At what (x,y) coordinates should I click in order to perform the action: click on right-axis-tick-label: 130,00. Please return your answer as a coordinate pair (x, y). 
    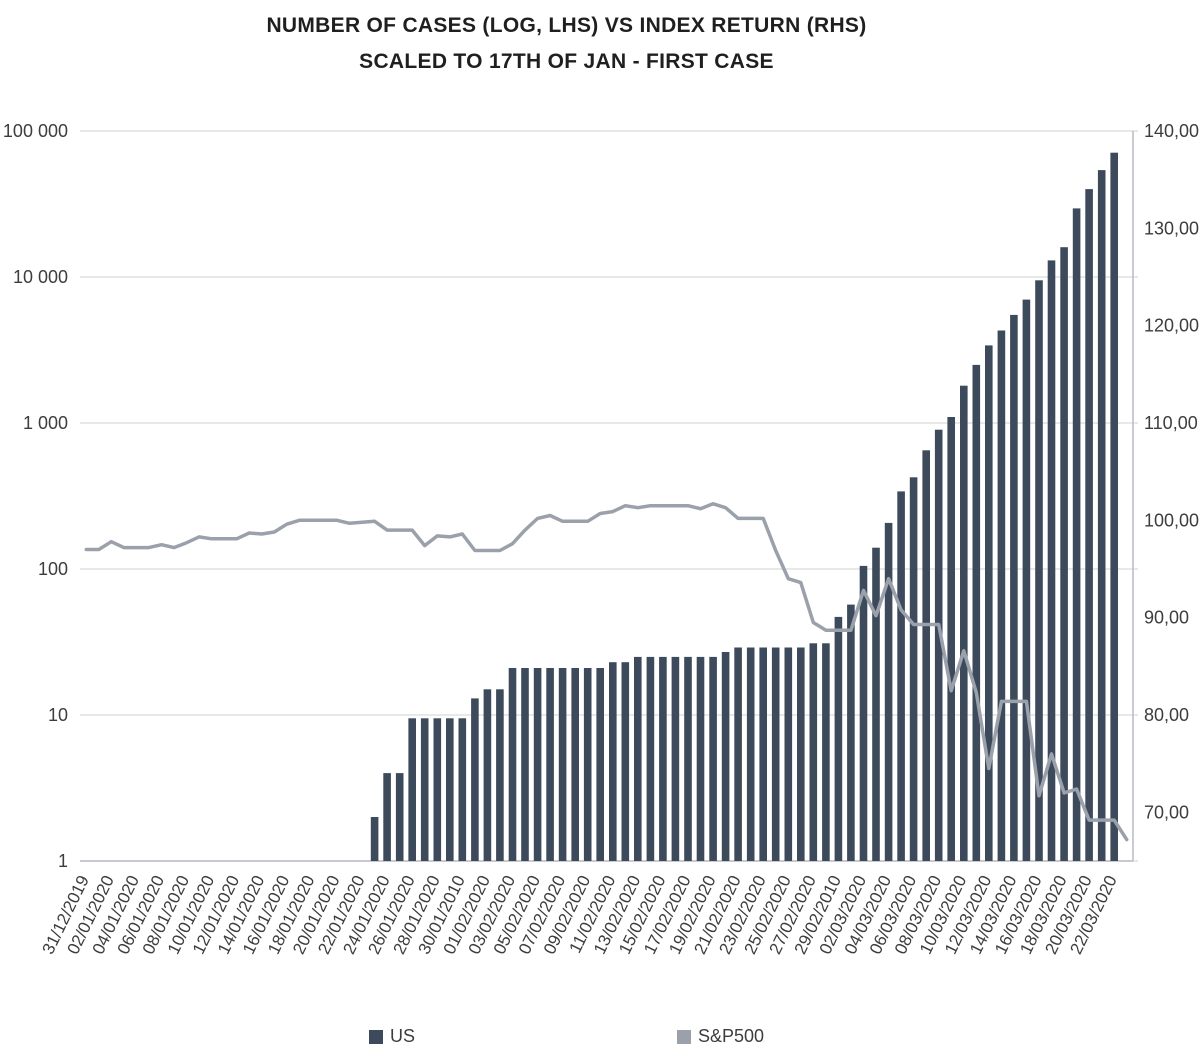
    Looking at the image, I should click on (1171, 228).